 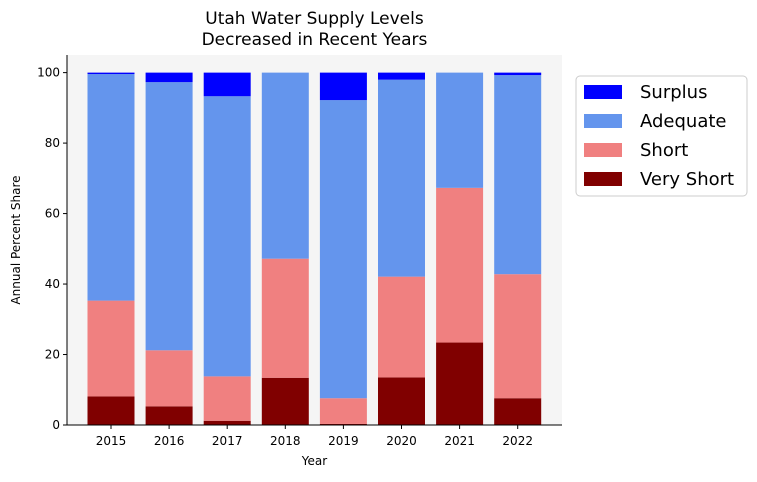 I want to click on bar-adequate-2022, so click(x=518, y=175).